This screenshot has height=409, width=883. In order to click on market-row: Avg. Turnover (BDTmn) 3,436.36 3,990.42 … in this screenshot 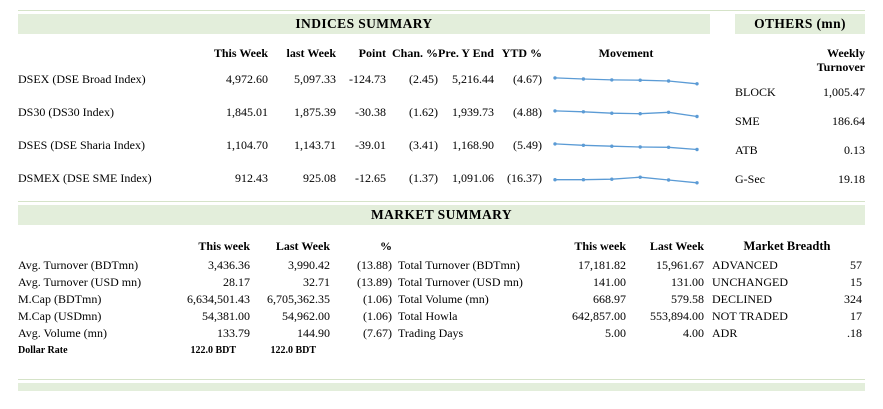, I will do `click(205, 265)`.